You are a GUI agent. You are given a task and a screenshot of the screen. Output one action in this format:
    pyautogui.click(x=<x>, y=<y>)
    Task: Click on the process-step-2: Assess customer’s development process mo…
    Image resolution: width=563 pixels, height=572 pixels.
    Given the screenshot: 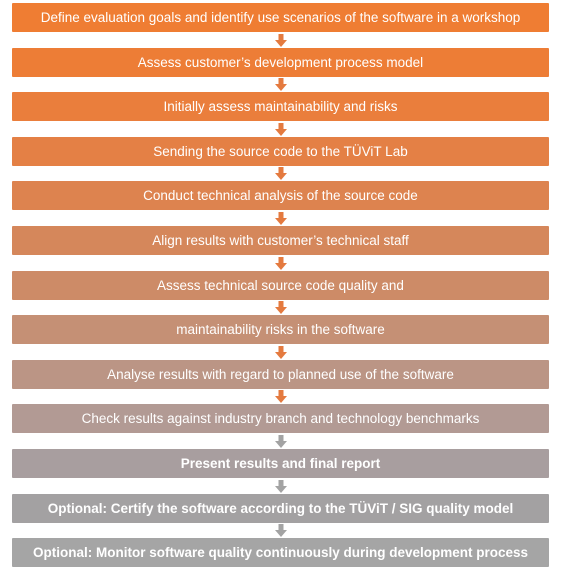 What is the action you would take?
    pyautogui.click(x=280, y=62)
    